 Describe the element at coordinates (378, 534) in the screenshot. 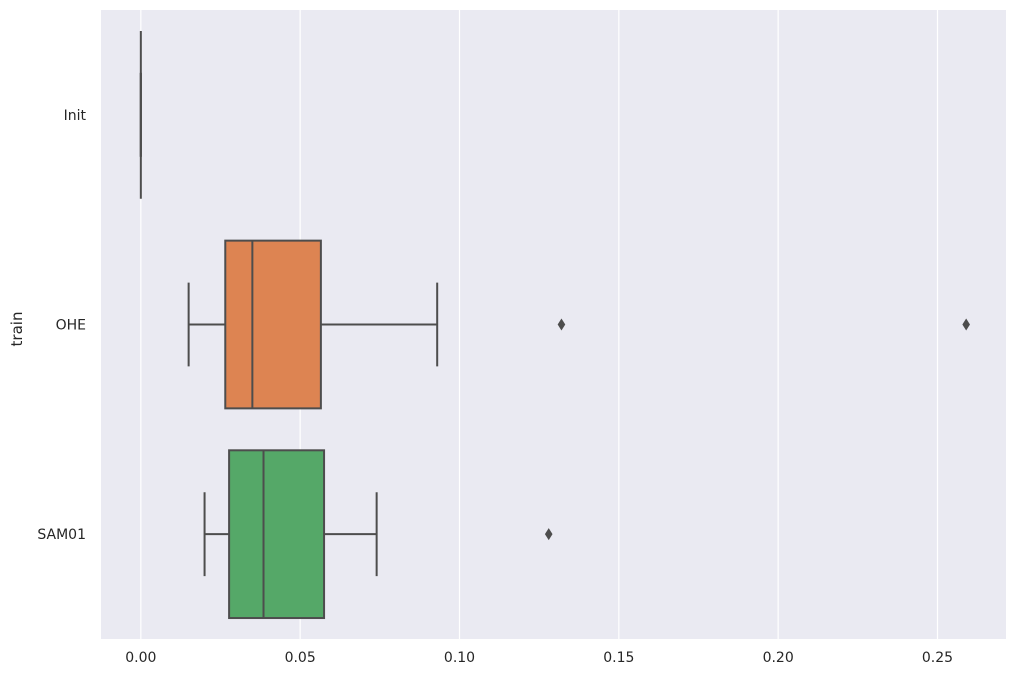

I see `box-sam01` at that location.